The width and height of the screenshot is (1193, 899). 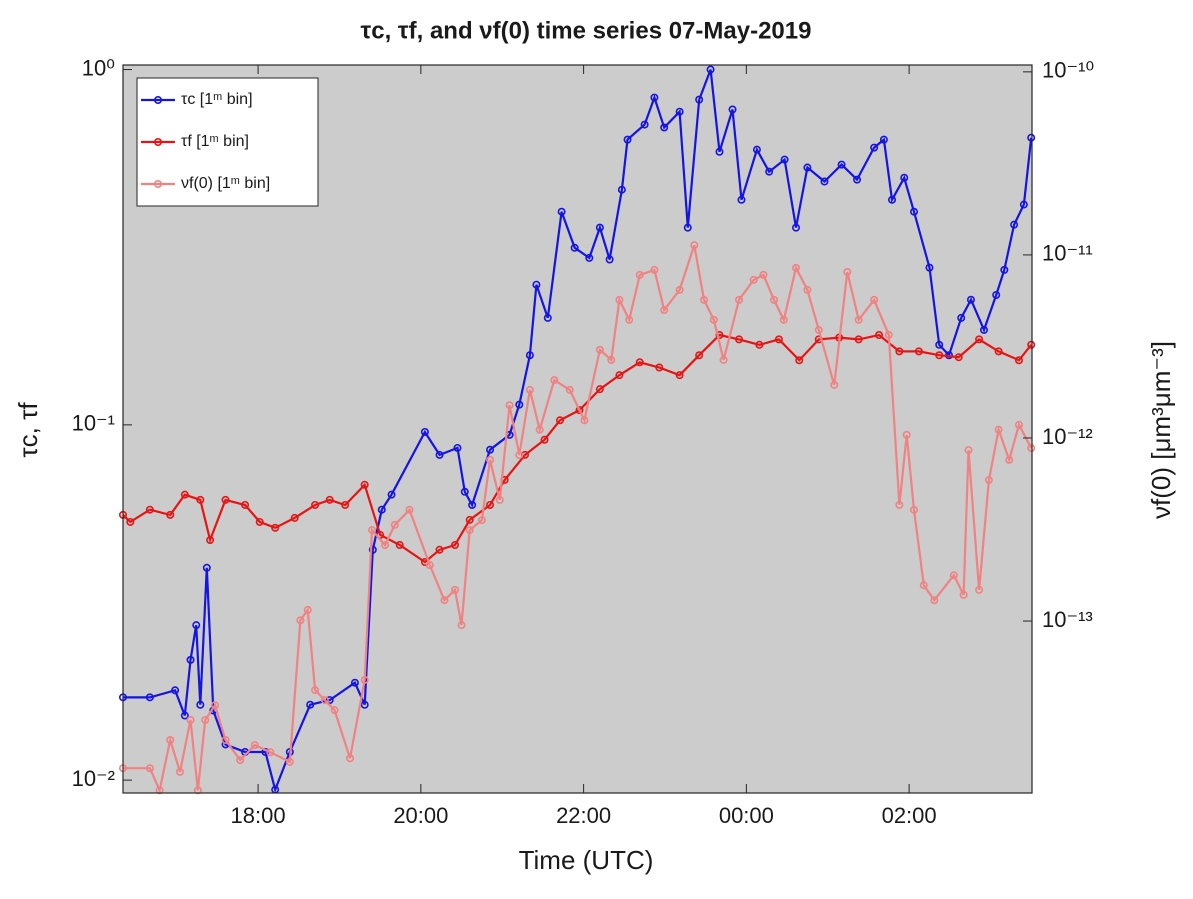 I want to click on x-tick-label: 18:00, so click(x=258, y=815).